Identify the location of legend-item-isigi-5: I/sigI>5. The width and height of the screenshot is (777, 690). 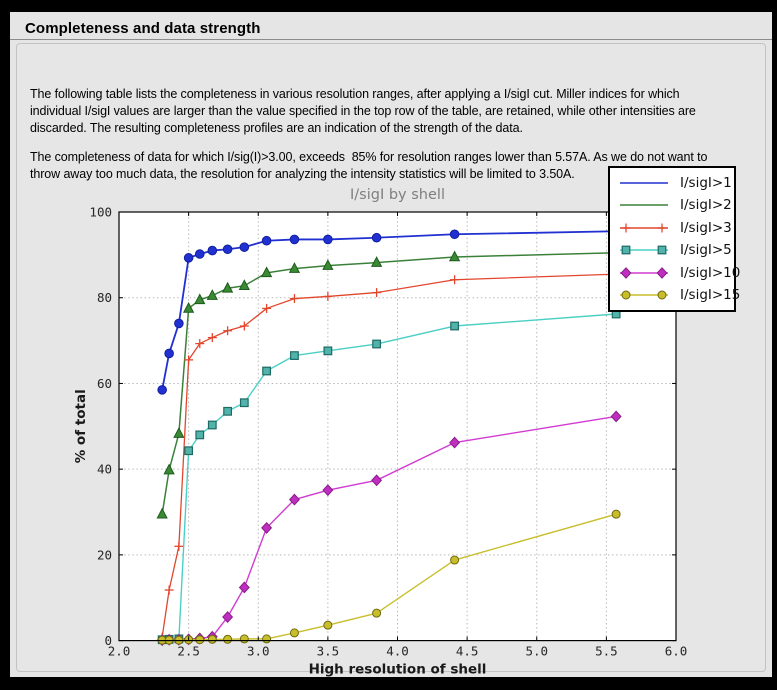
(672, 250).